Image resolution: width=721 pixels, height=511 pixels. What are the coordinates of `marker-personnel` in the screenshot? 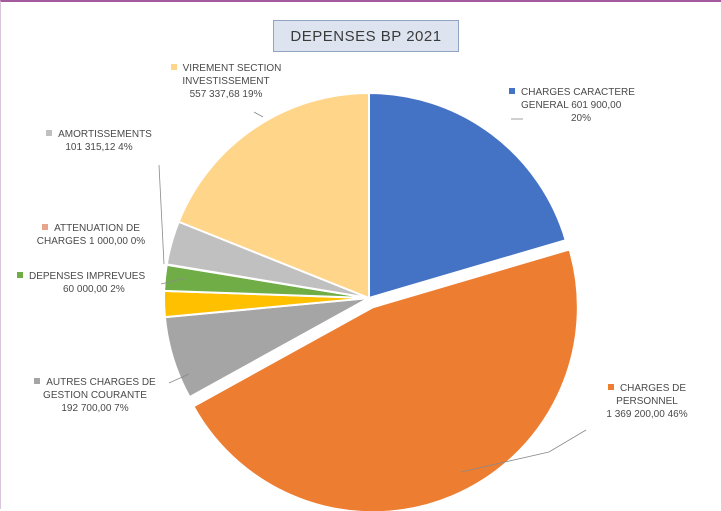 It's located at (610, 387).